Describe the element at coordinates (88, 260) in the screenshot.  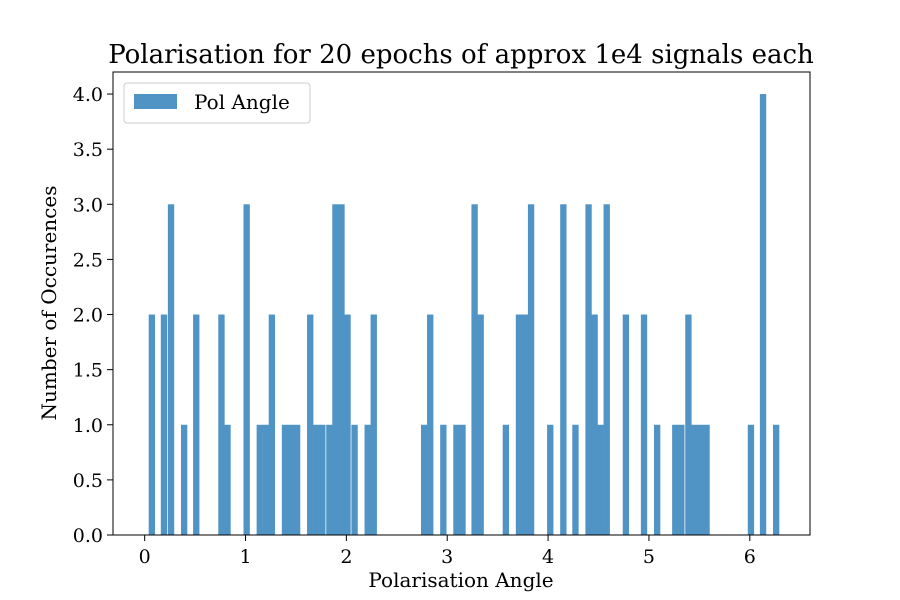
I see `y-tick-label: 2.5` at that location.